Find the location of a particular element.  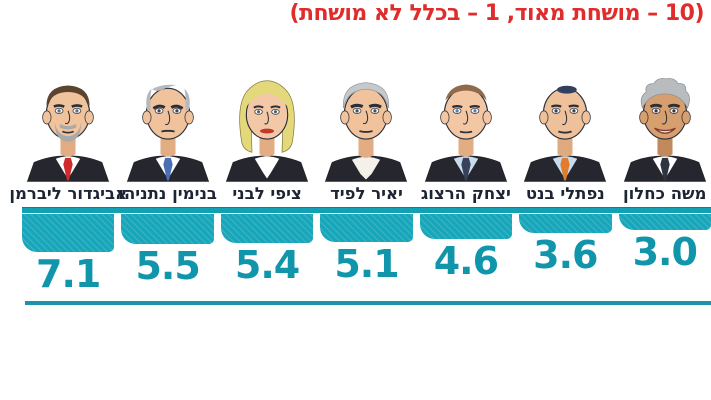

smile is located at coordinates (664, 130).